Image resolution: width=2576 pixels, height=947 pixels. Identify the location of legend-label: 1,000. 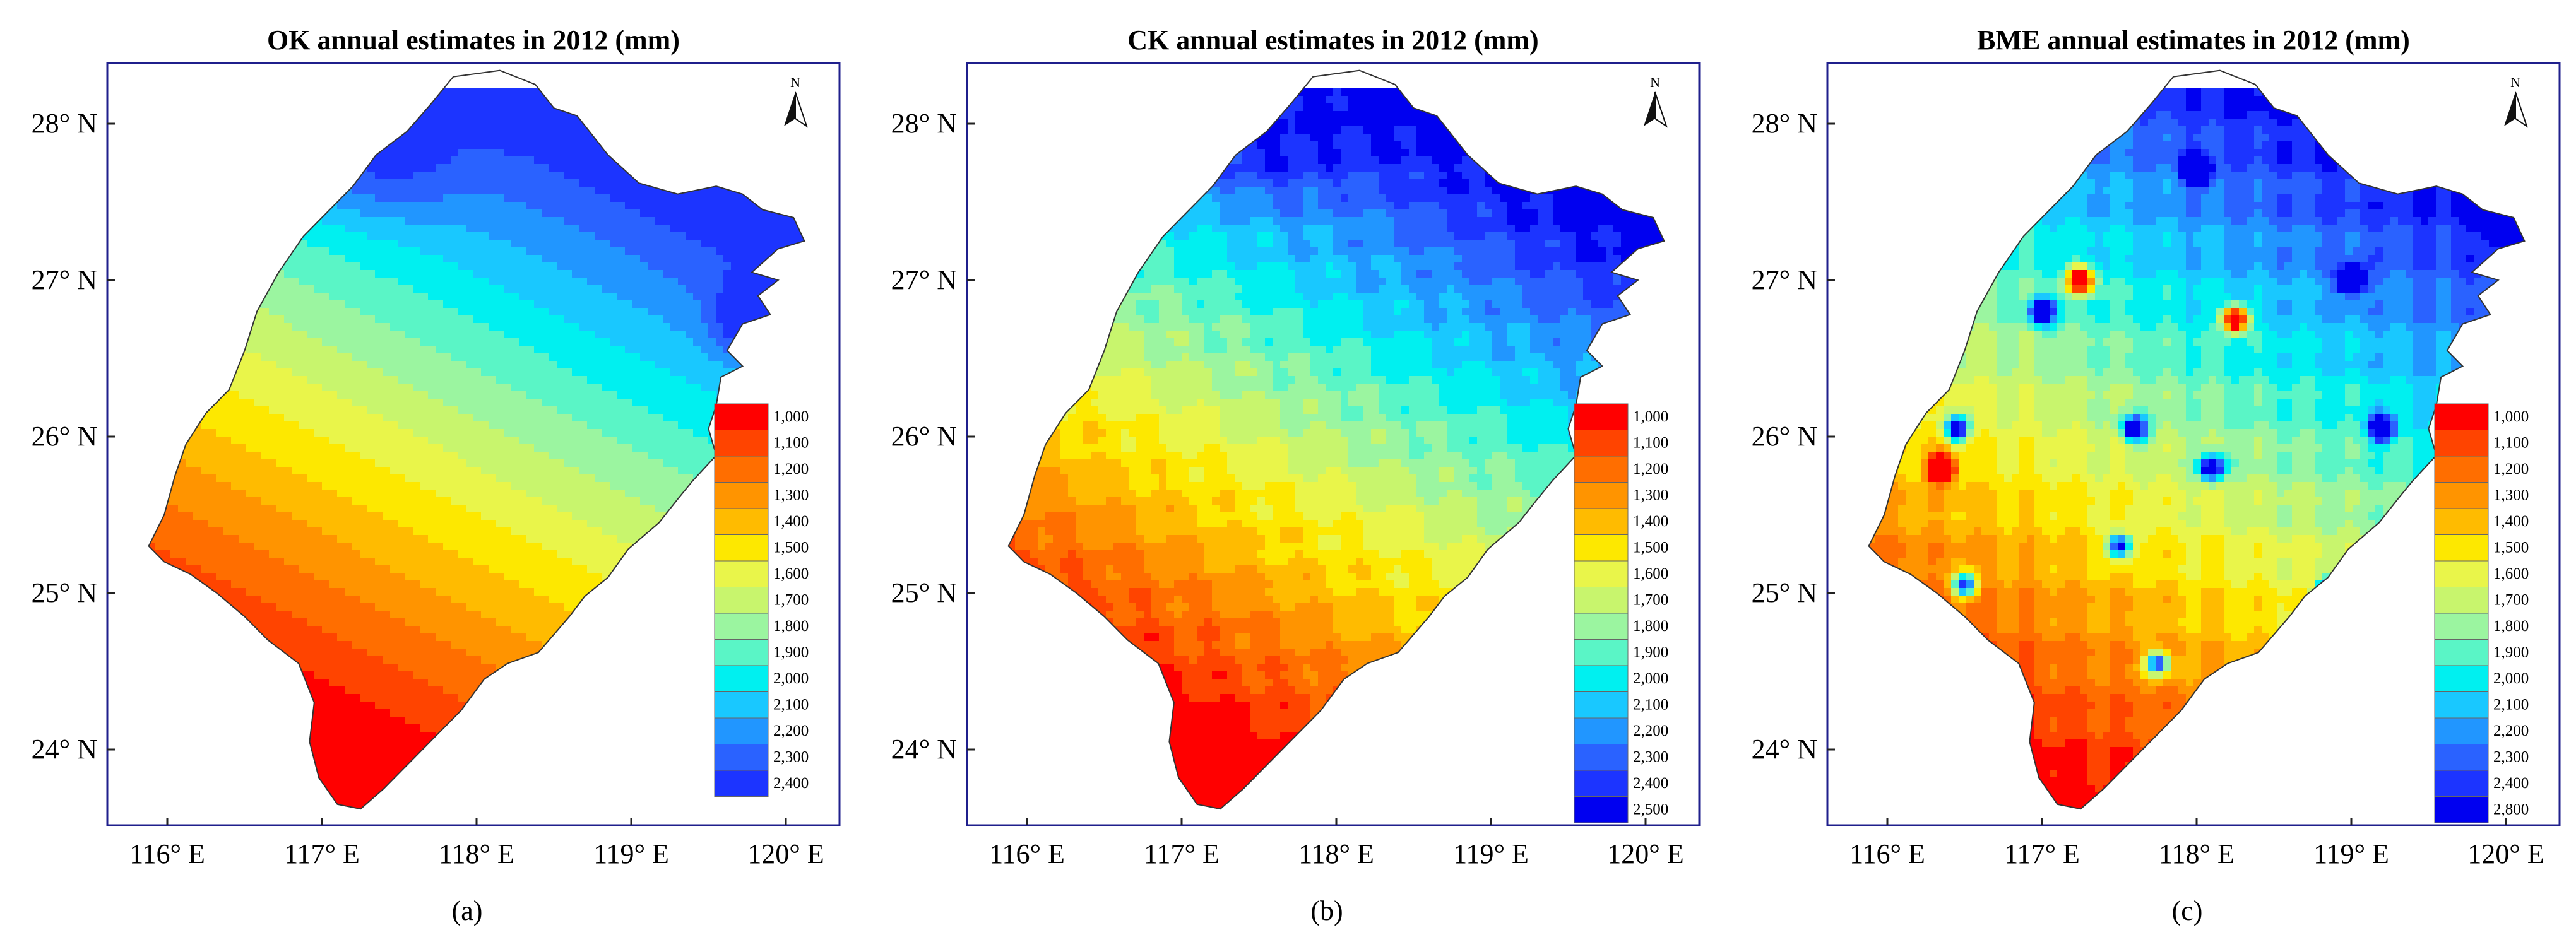
(1651, 416).